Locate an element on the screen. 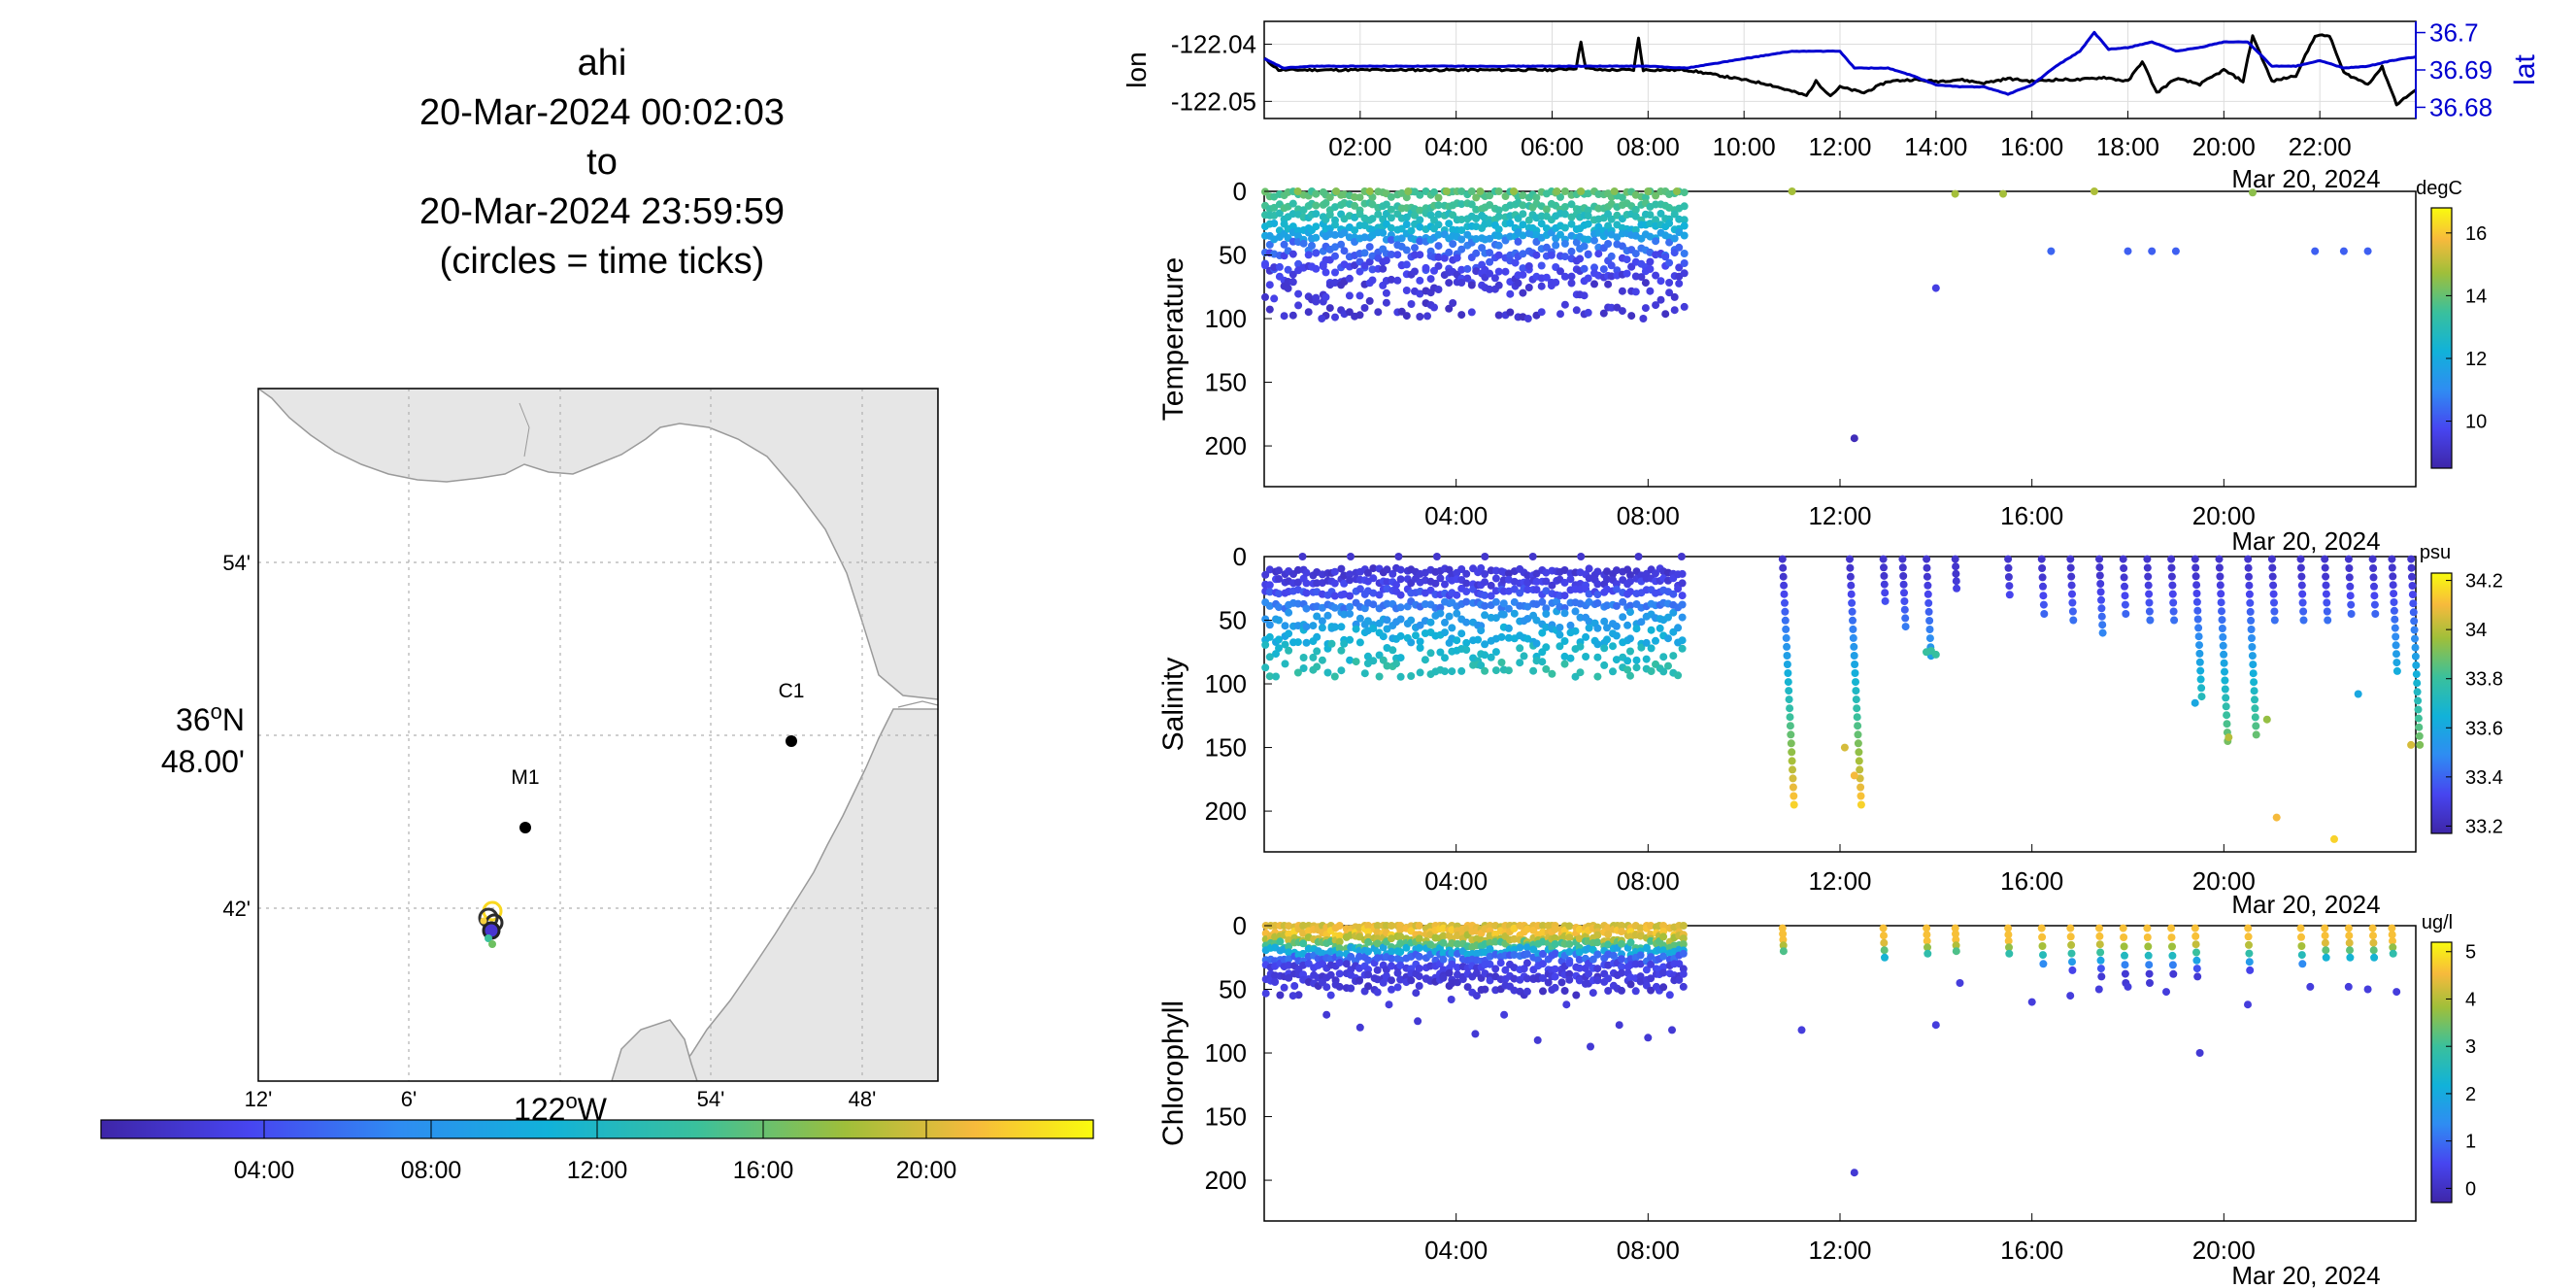 The image size is (2576, 1288). chlorophyll-colorbar-tick-label: 3 is located at coordinates (2470, 1047).